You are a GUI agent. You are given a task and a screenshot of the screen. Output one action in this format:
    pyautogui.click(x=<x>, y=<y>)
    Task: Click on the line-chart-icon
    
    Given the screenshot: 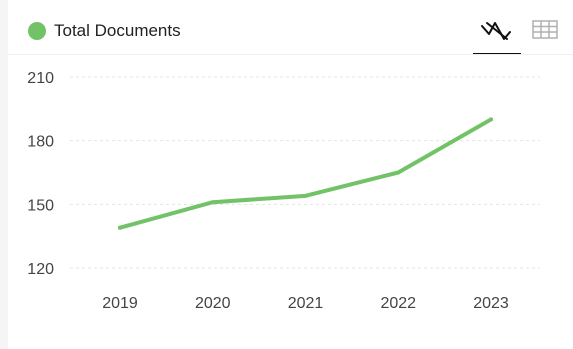 What is the action you would take?
    pyautogui.click(x=496, y=31)
    